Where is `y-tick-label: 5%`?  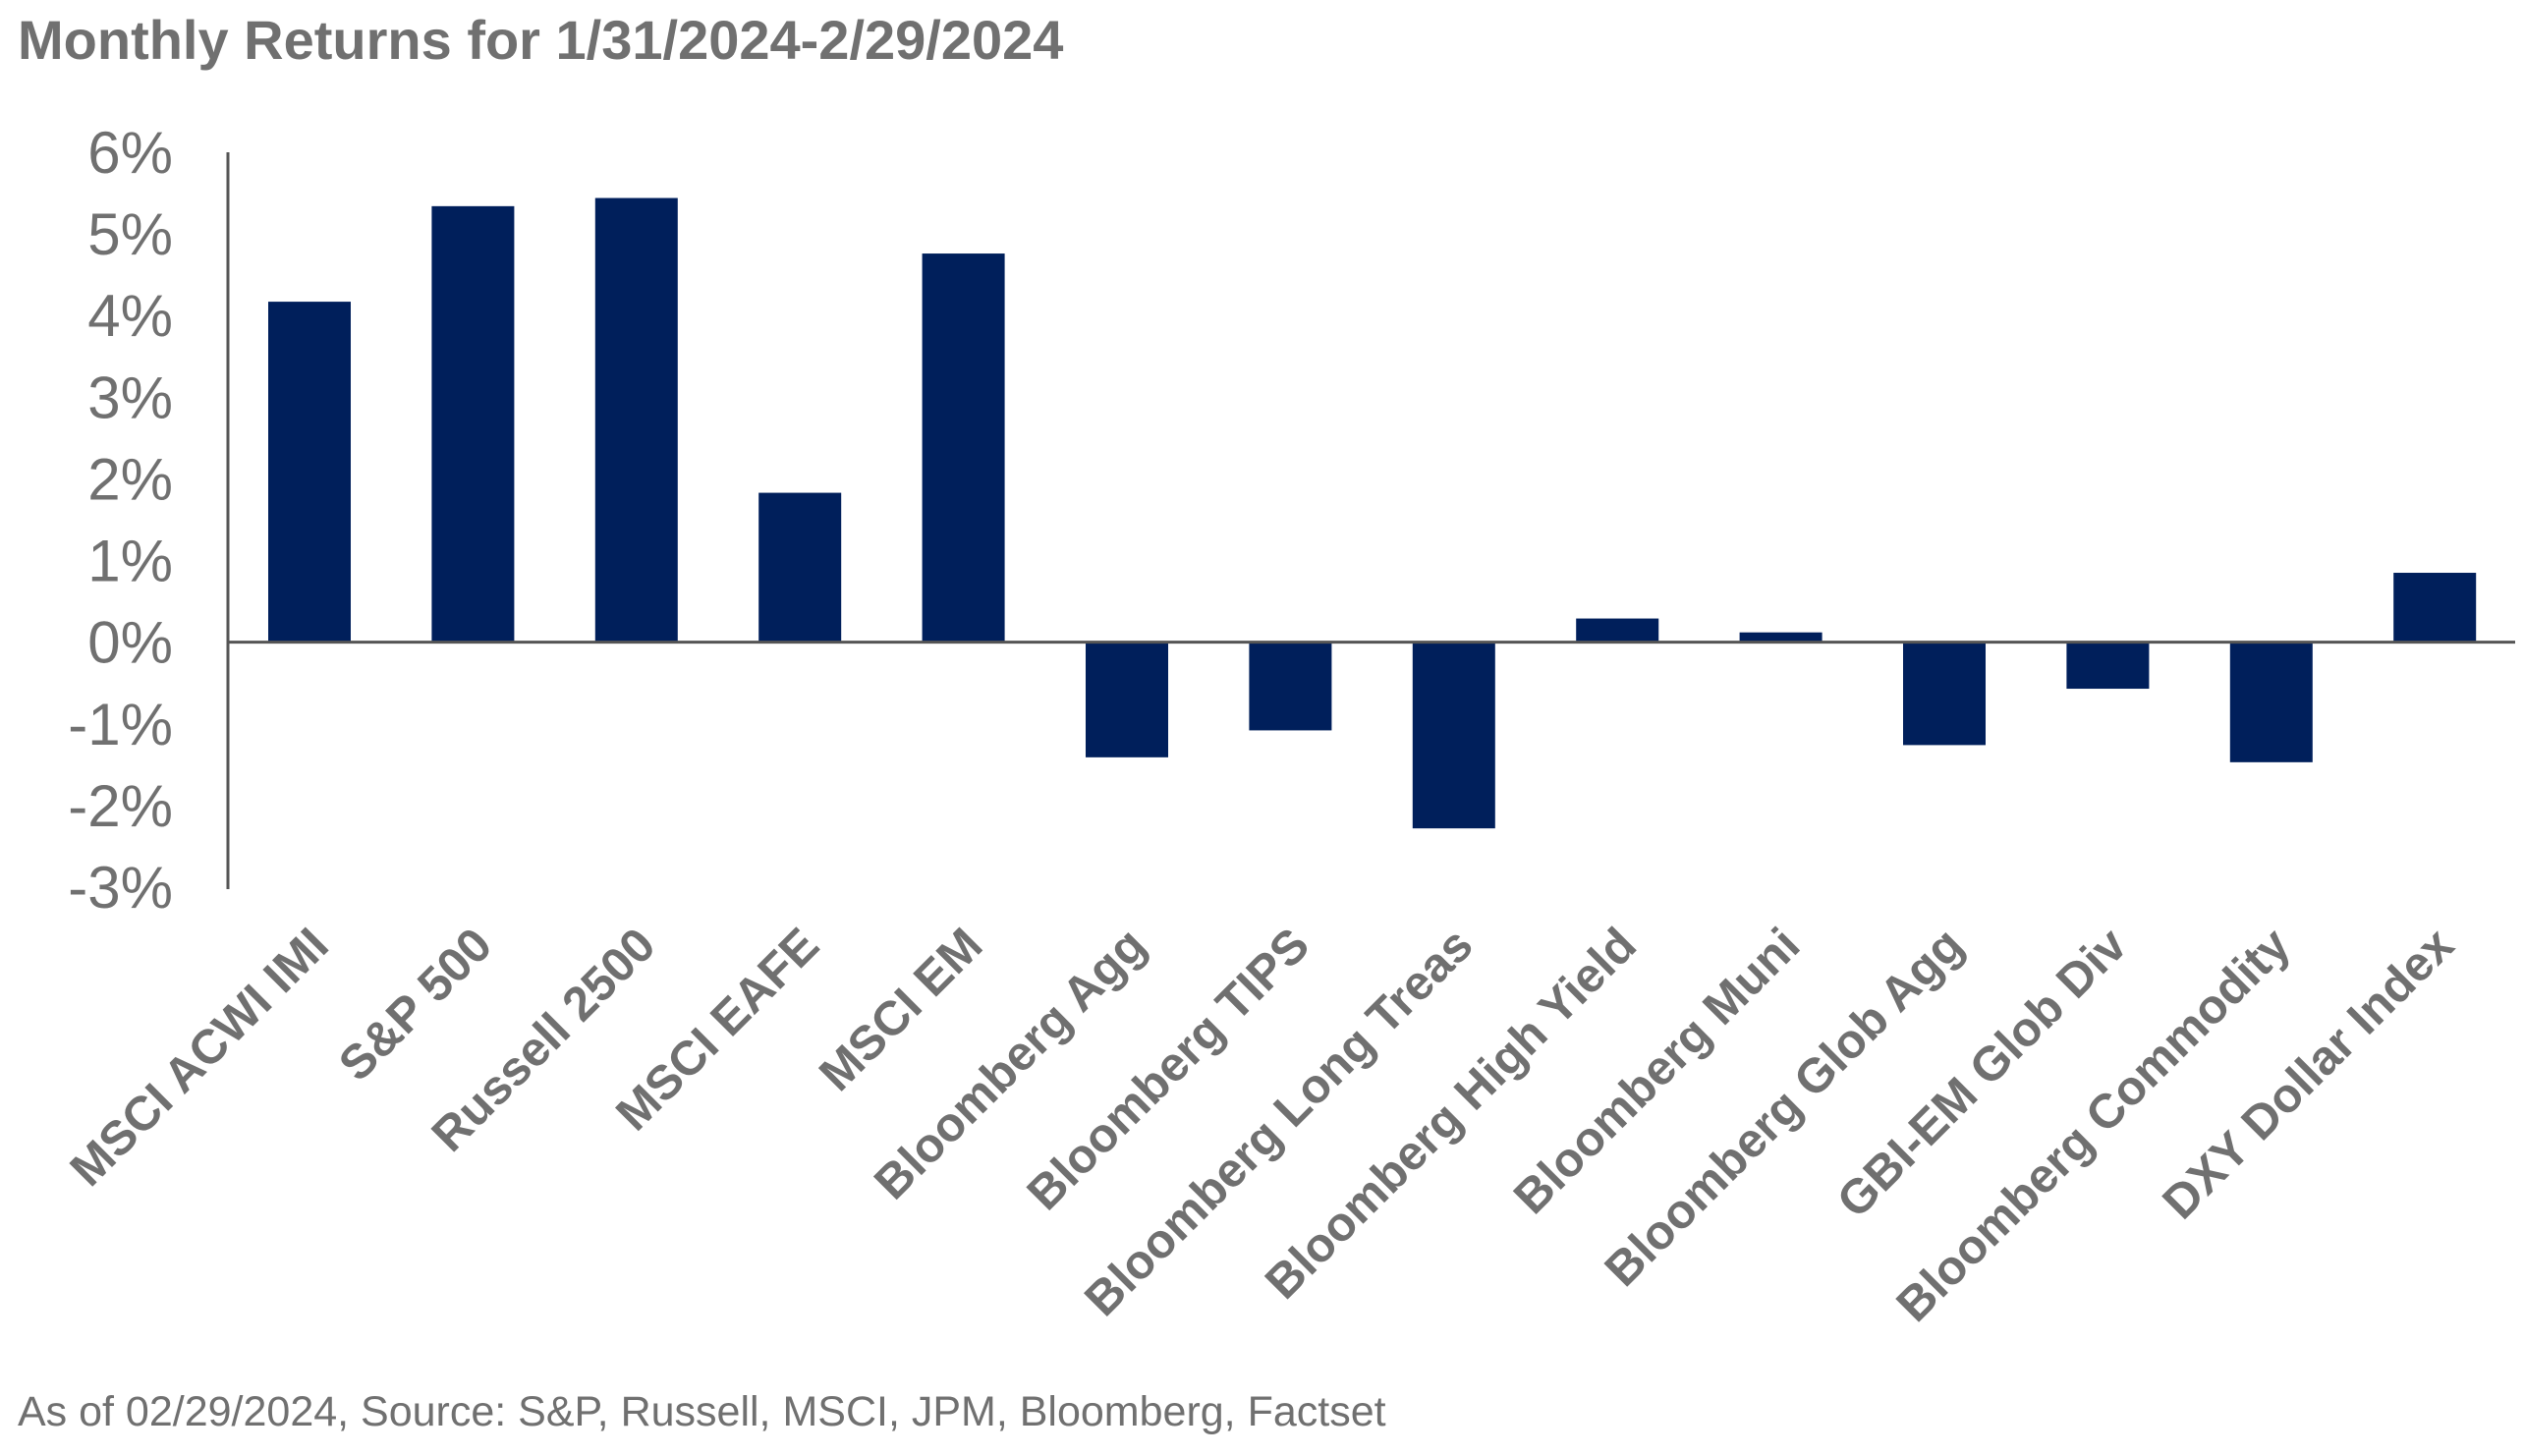
y-tick-label: 5% is located at coordinates (130, 234).